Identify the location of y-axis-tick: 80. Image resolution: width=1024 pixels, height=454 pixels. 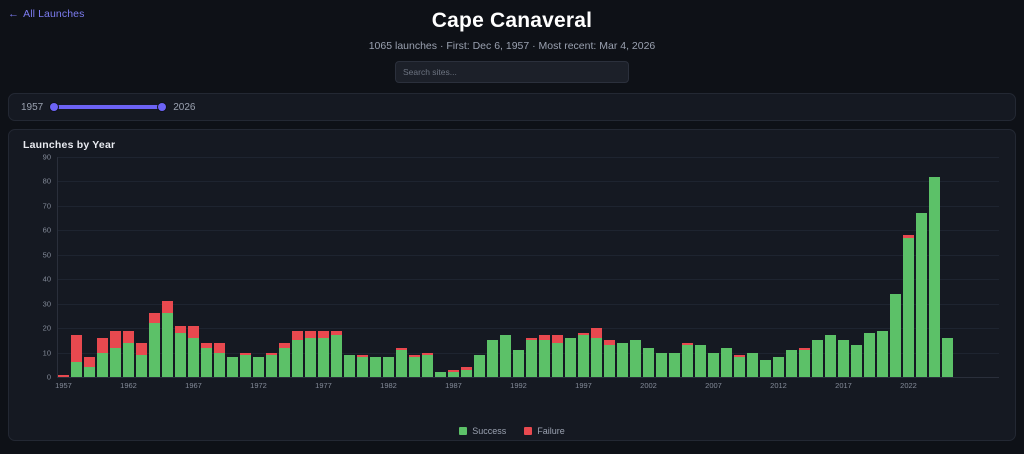
(46, 181).